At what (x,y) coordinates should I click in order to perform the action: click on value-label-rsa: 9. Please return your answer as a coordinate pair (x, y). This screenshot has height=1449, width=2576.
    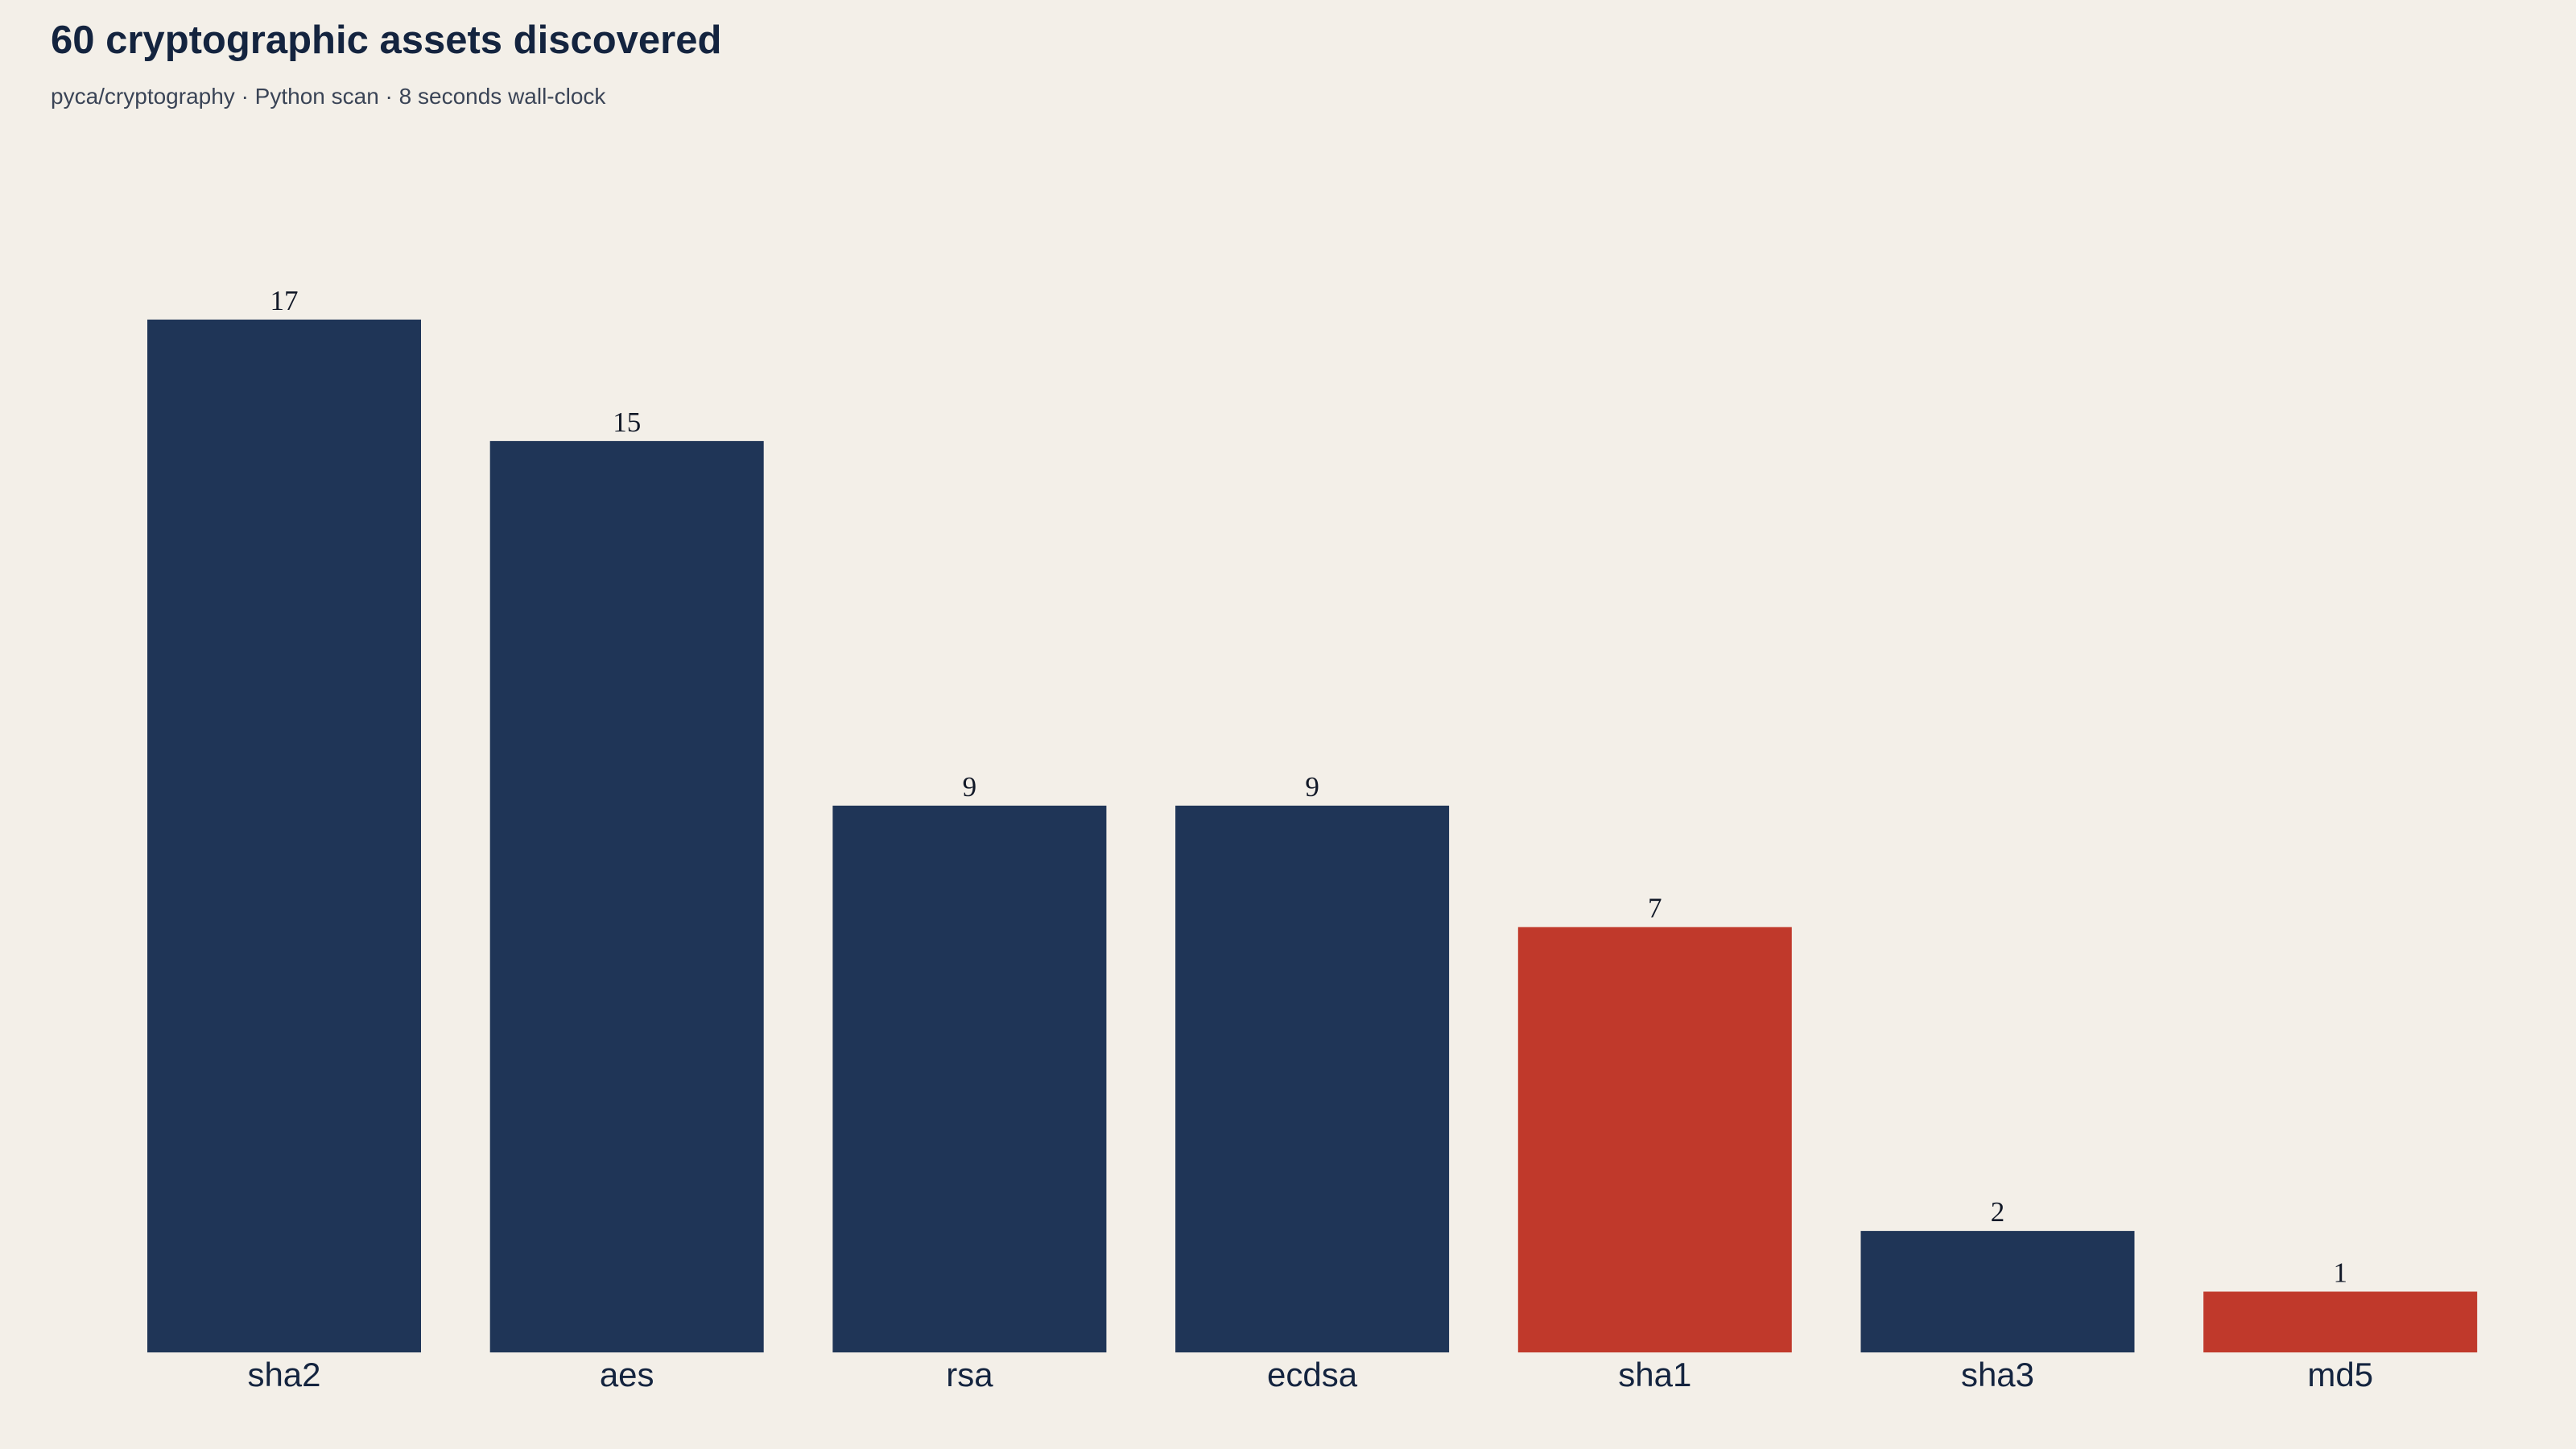
    Looking at the image, I should click on (970, 787).